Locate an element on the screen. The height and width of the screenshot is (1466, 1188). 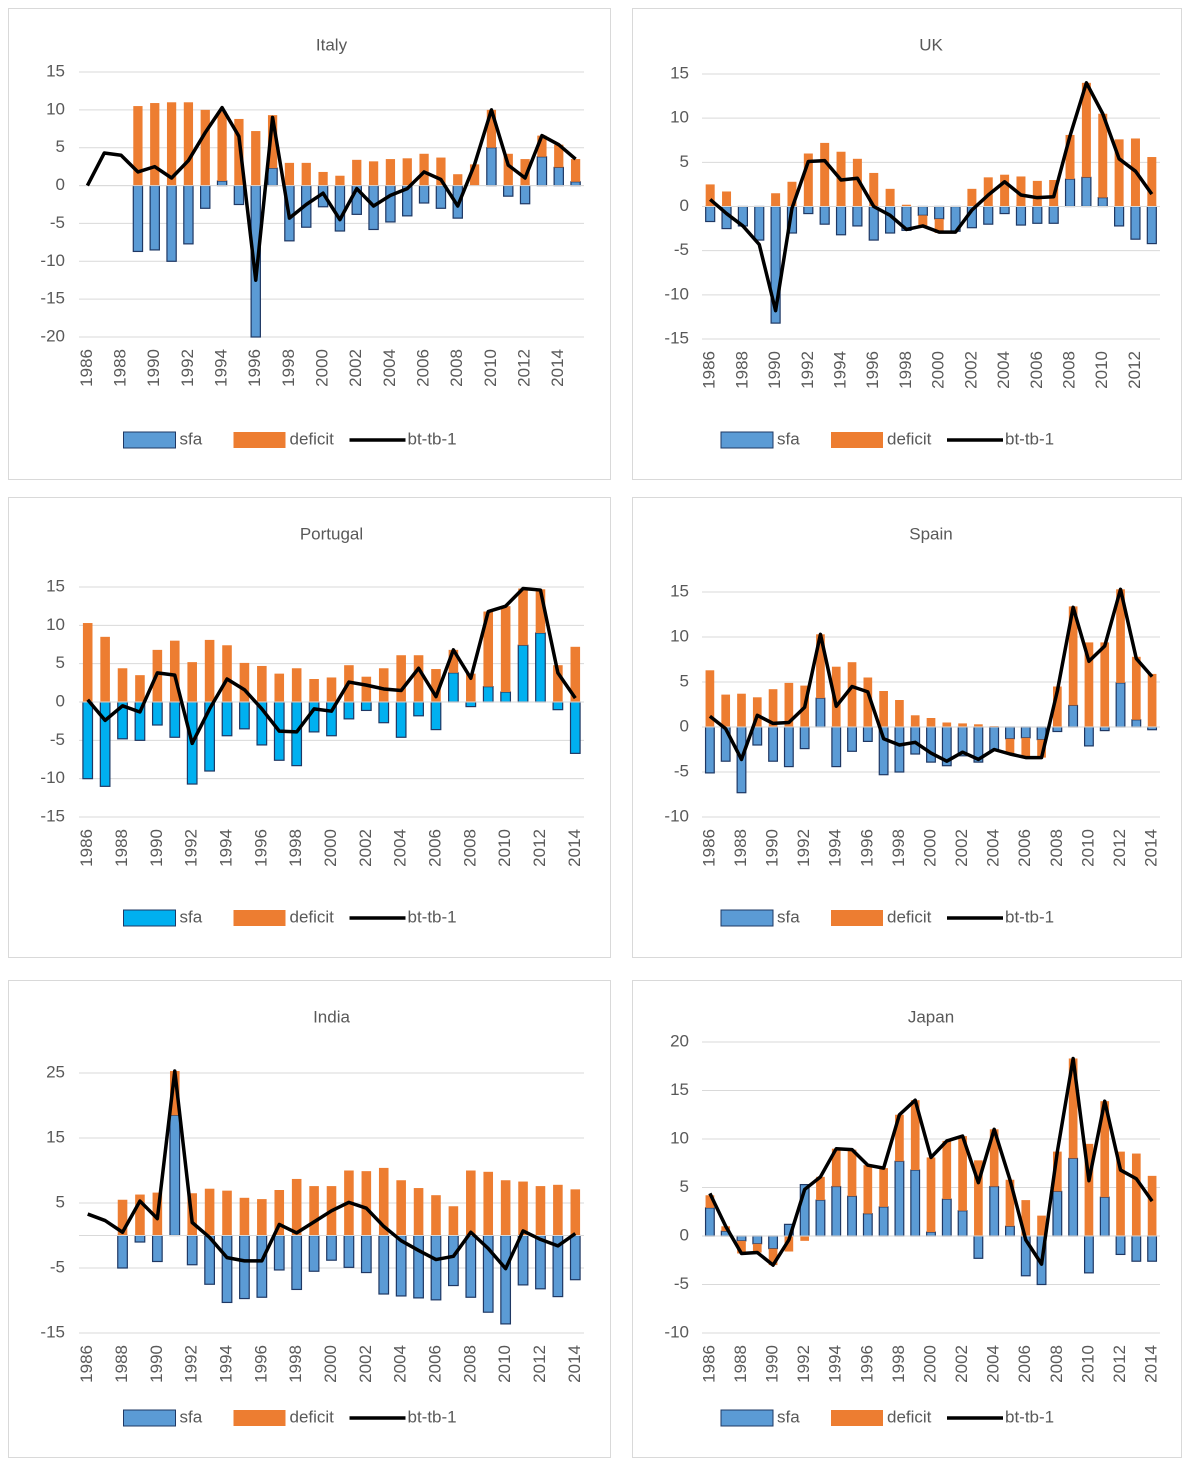
x-tick-label: 1996 is located at coordinates (872, 370).